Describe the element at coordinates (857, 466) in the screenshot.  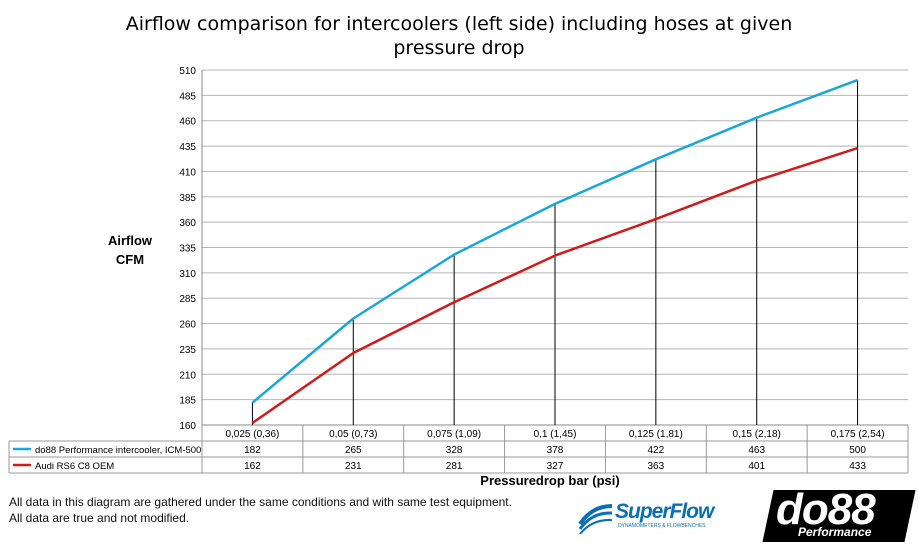
I see `data-label: 433` at that location.